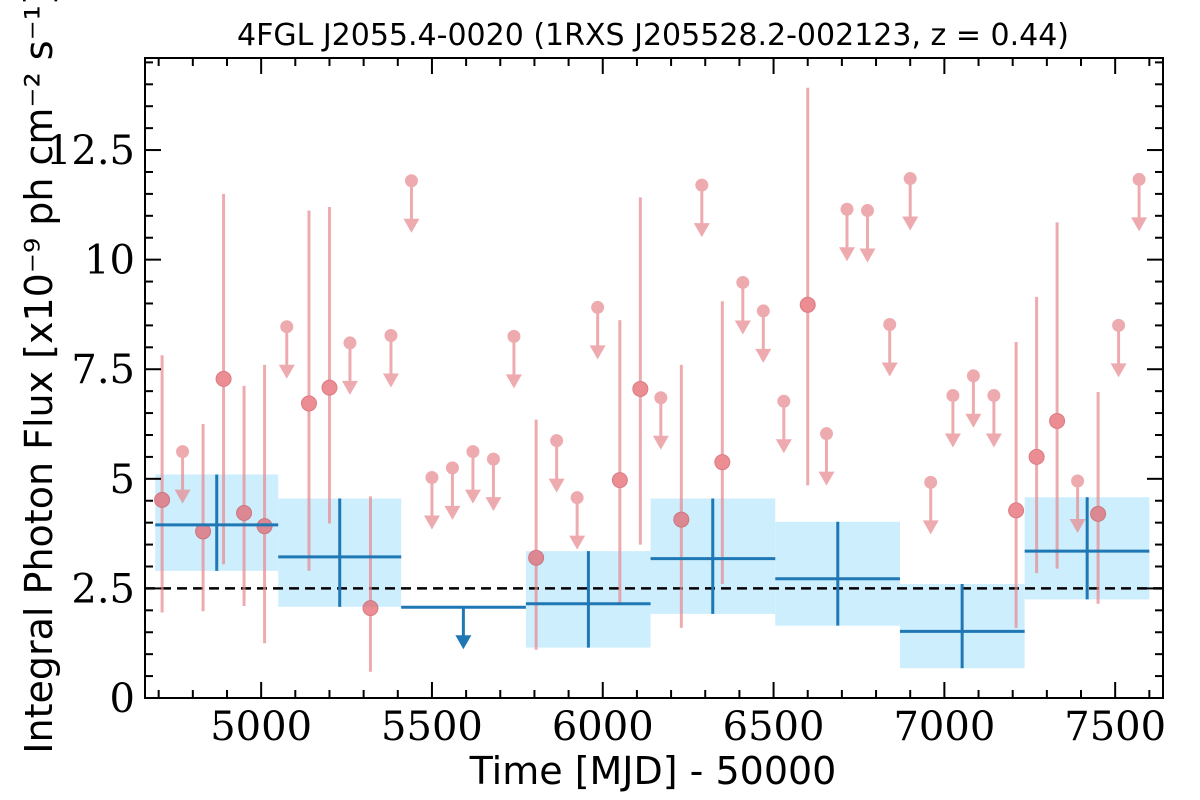 The image size is (1200, 800). I want to click on x-tick-label: 7500, so click(1115, 727).